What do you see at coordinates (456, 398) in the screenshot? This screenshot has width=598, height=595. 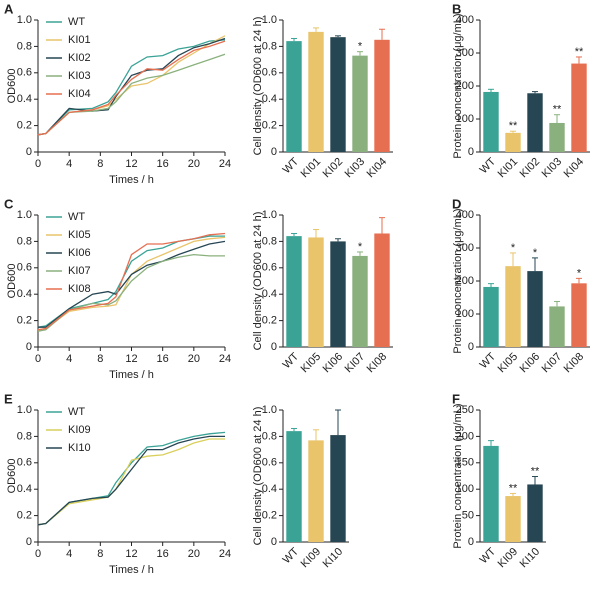 I see `panel-label: F` at bounding box center [456, 398].